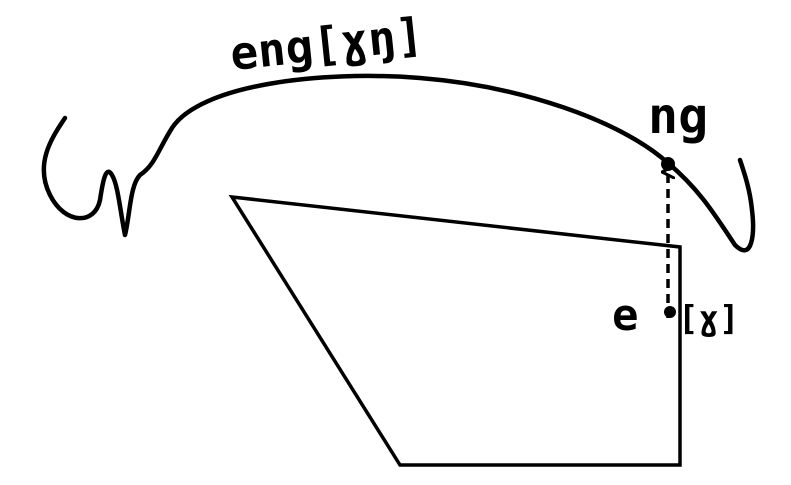 The height and width of the screenshot is (485, 791). I want to click on lift-endpoint-dot, so click(668, 164).